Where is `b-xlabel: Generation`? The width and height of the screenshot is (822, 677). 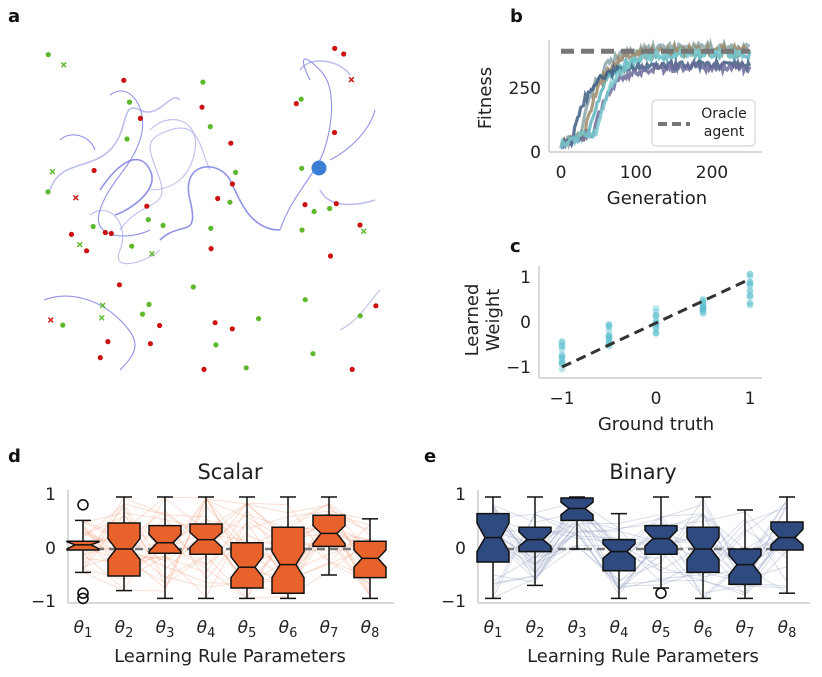 b-xlabel: Generation is located at coordinates (657, 198).